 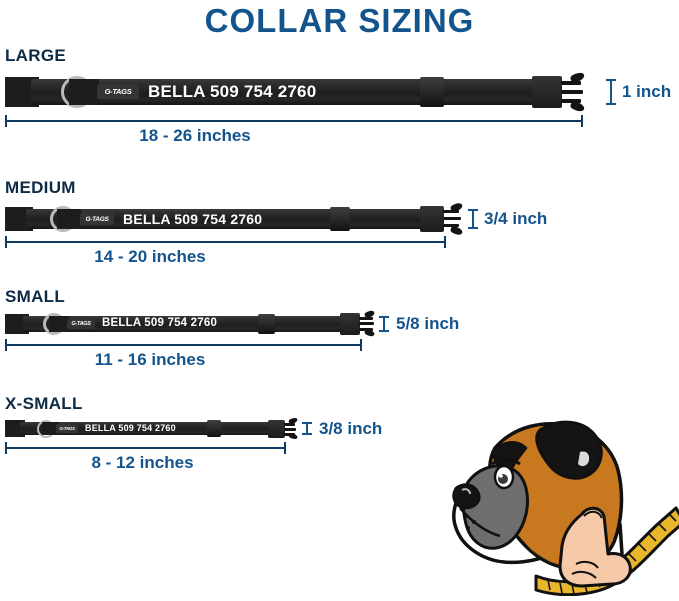 What do you see at coordinates (130, 428) in the screenshot?
I see `engraving-text-x-small: BELLA 509 754 2760` at bounding box center [130, 428].